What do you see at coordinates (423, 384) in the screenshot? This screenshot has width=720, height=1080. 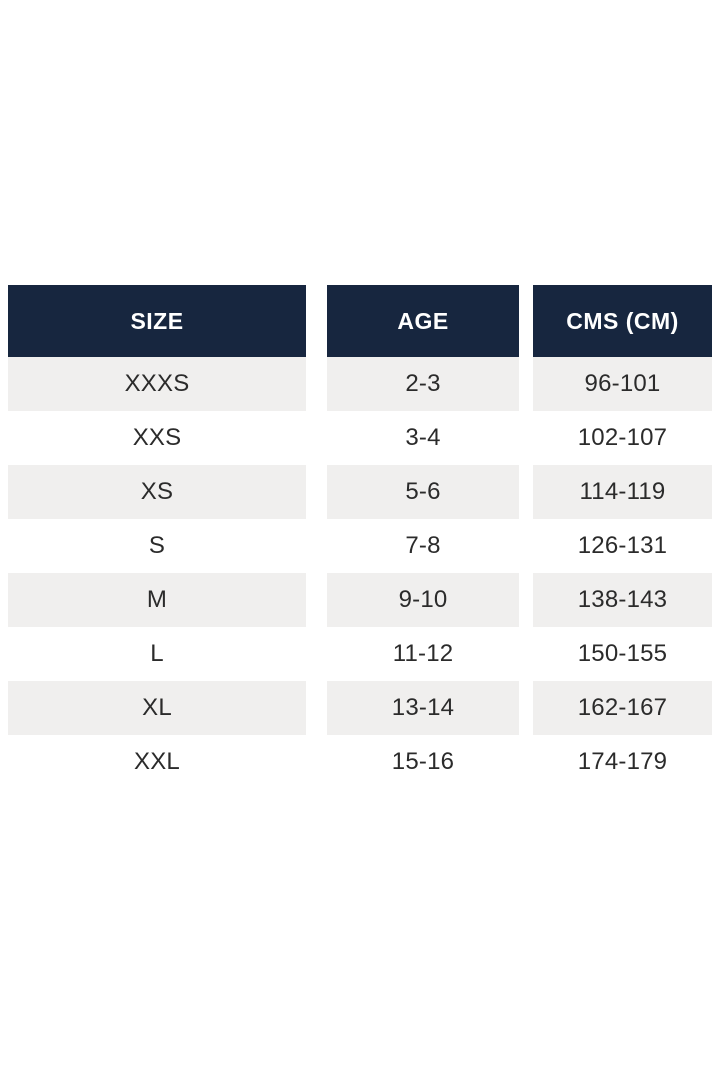 I see `table-cell: 2-3` at bounding box center [423, 384].